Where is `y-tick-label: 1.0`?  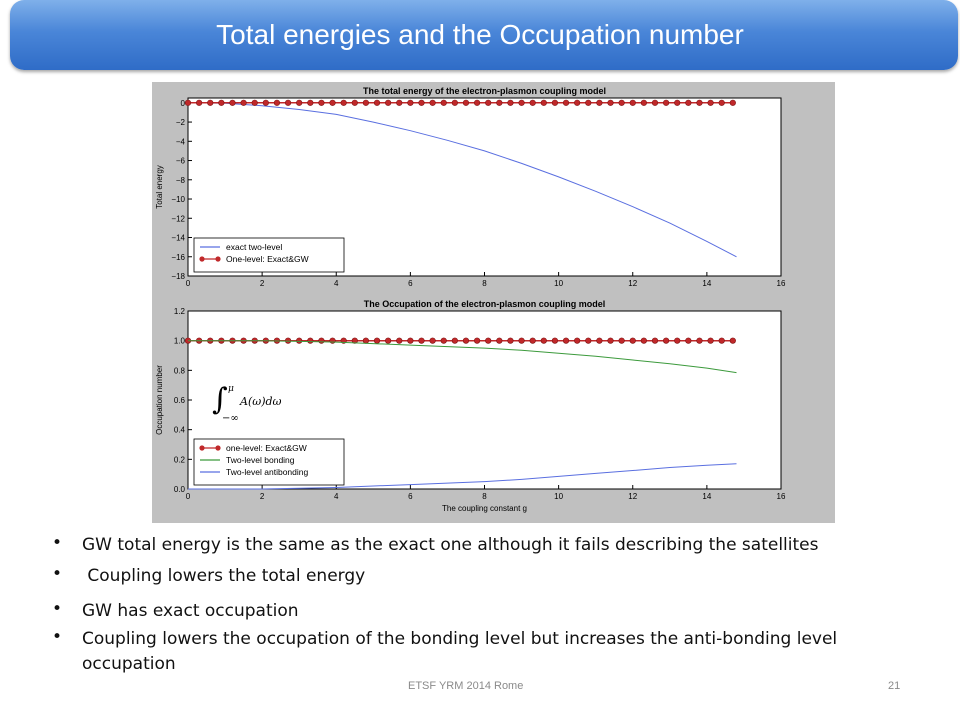
y-tick-label: 1.0 is located at coordinates (180, 341).